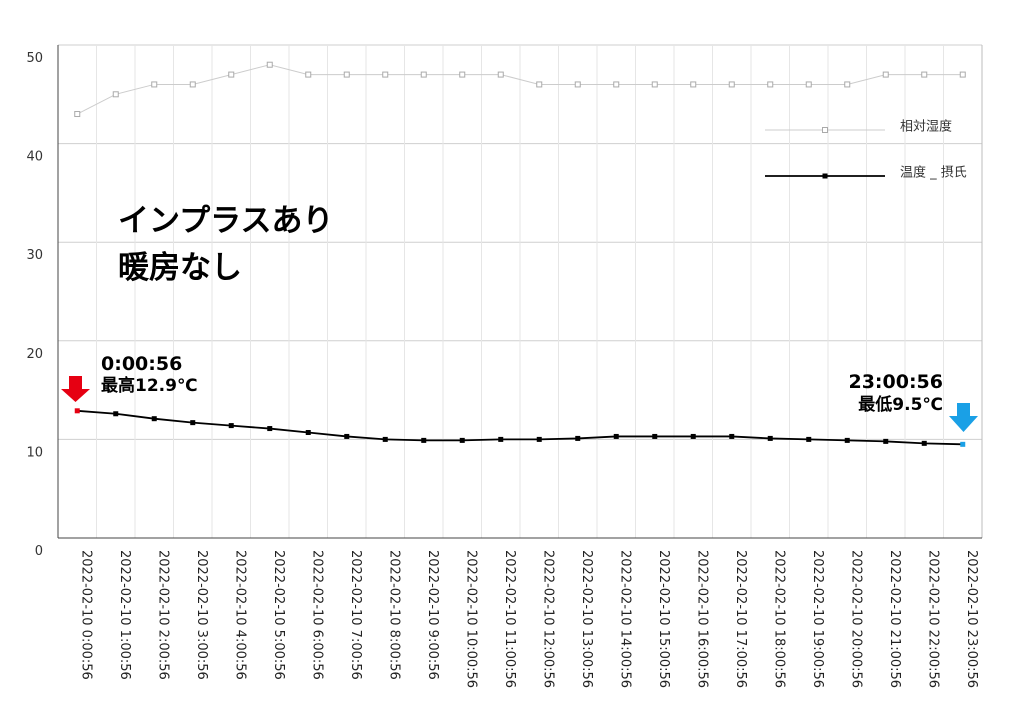 The width and height of the screenshot is (1024, 728). Describe the element at coordinates (701, 619) in the screenshot. I see `x-tick-label: 2022-02-10 16:00:56` at that location.